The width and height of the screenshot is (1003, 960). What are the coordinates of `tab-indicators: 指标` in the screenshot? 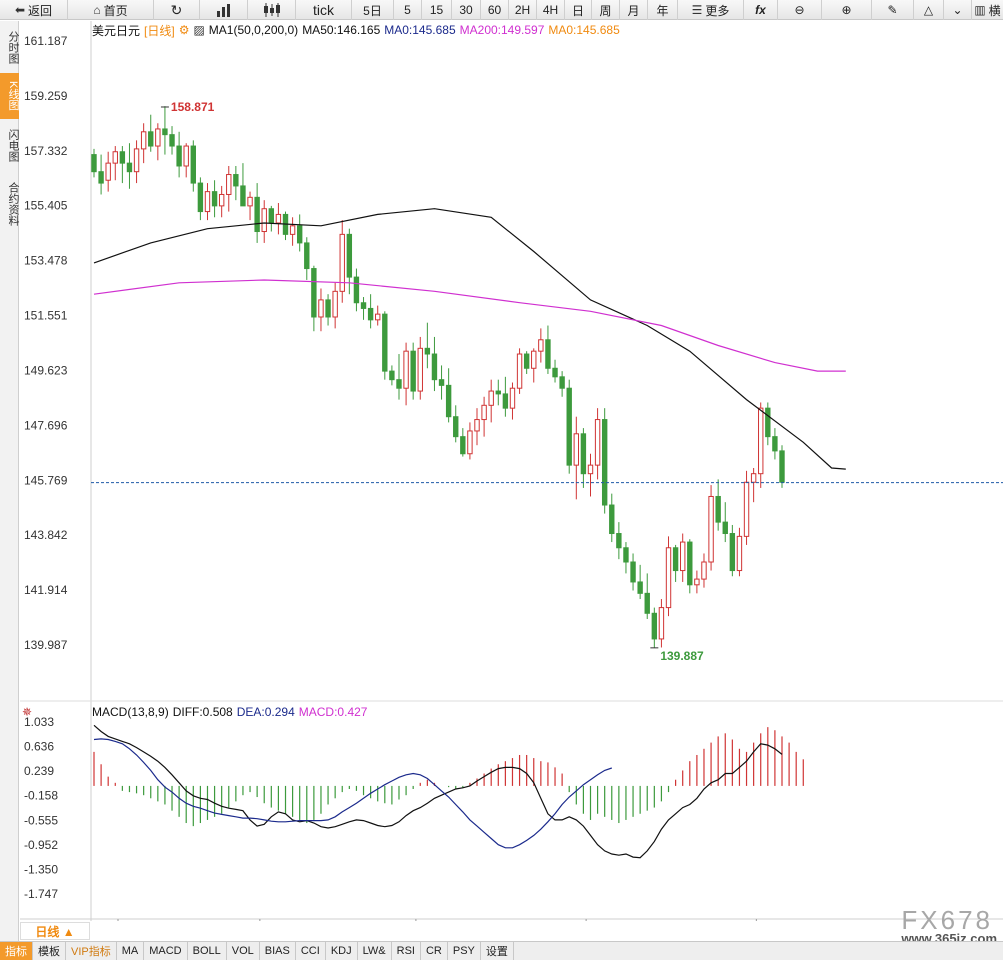 It's located at (16, 951).